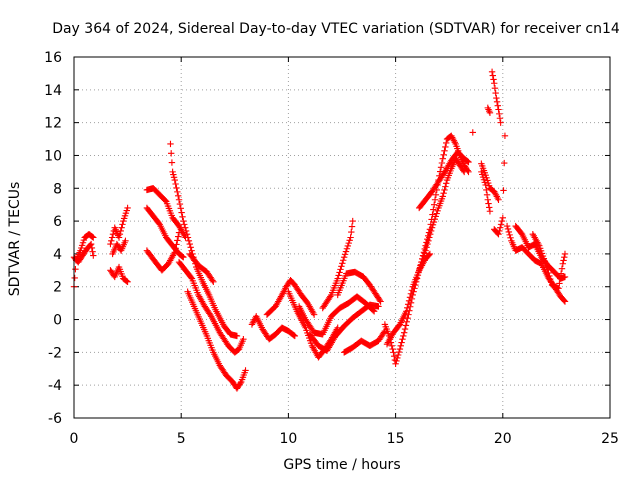 This screenshot has width=640, height=480. I want to click on x-tick-label: 0, so click(74, 439).